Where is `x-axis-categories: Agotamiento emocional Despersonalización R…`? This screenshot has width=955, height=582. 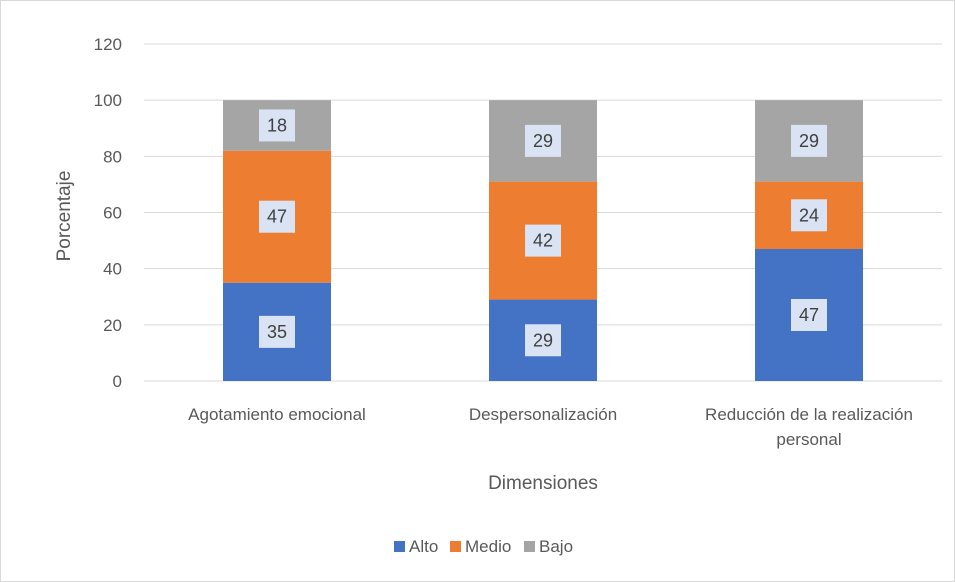 x-axis-categories: Agotamiento emocional Despersonalización R… is located at coordinates (550, 427).